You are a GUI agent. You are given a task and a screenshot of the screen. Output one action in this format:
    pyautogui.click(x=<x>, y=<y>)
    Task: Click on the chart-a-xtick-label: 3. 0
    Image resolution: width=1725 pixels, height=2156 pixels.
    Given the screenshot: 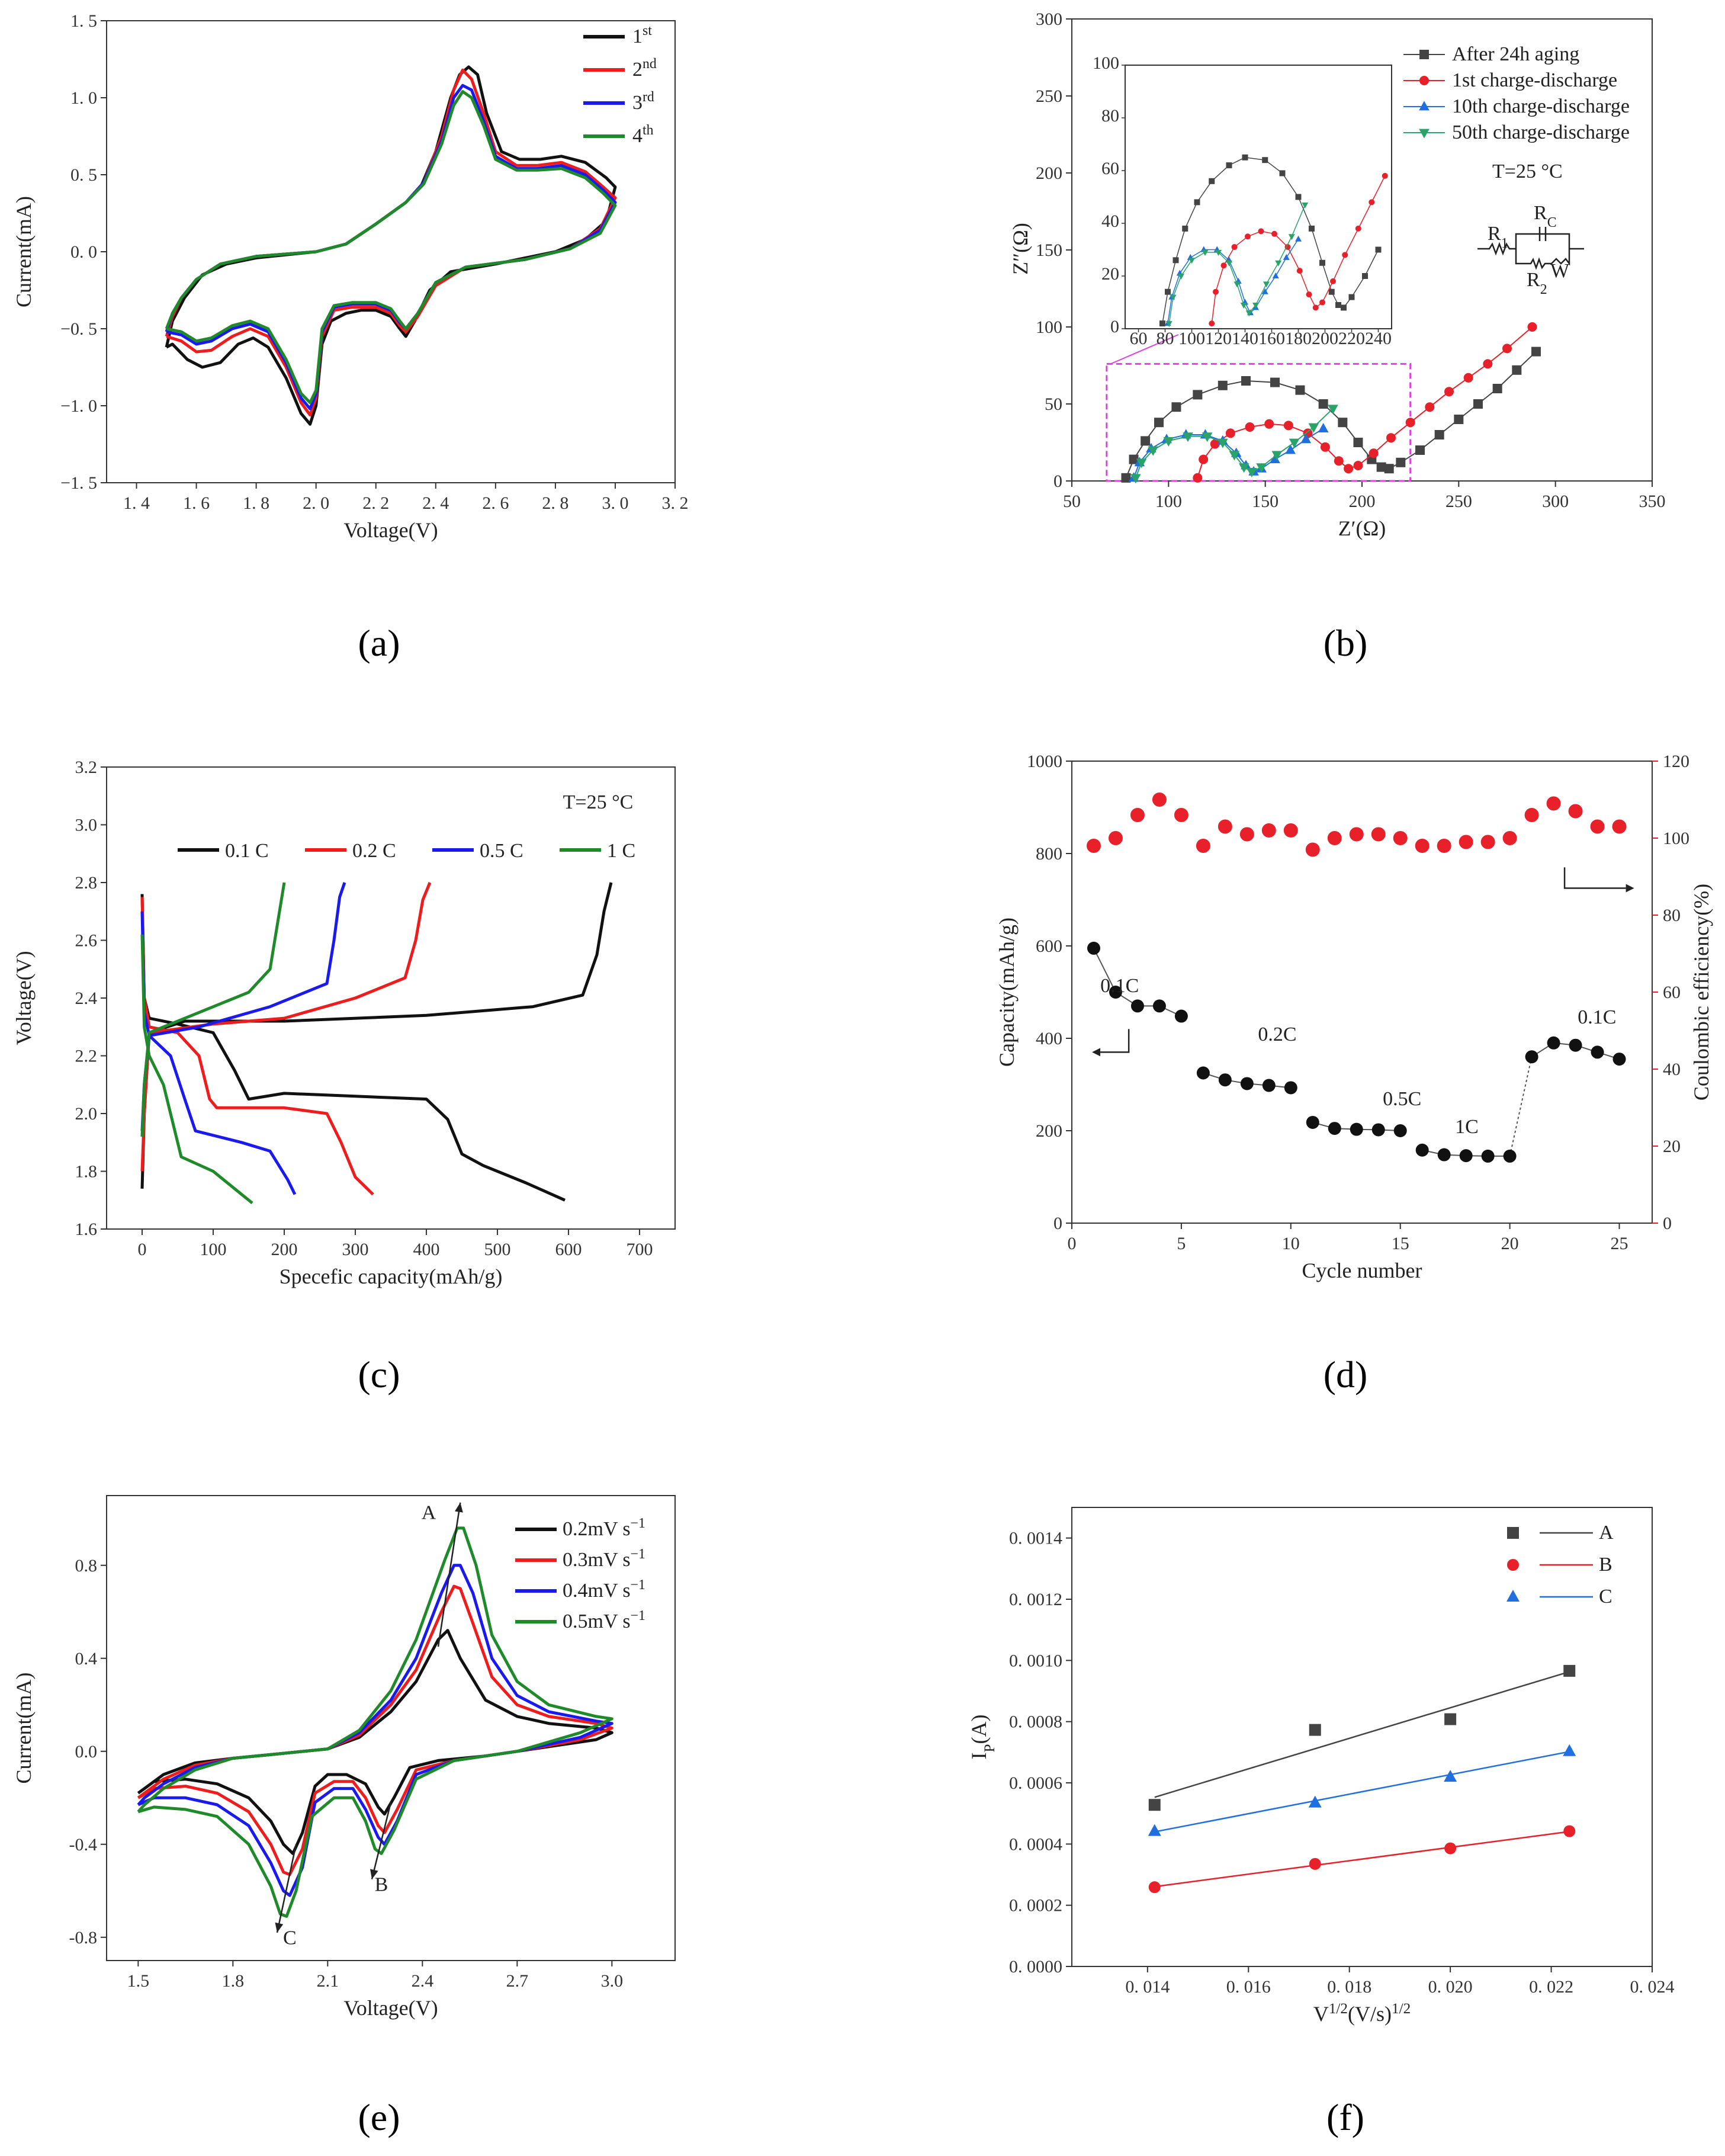 What is the action you would take?
    pyautogui.click(x=615, y=503)
    